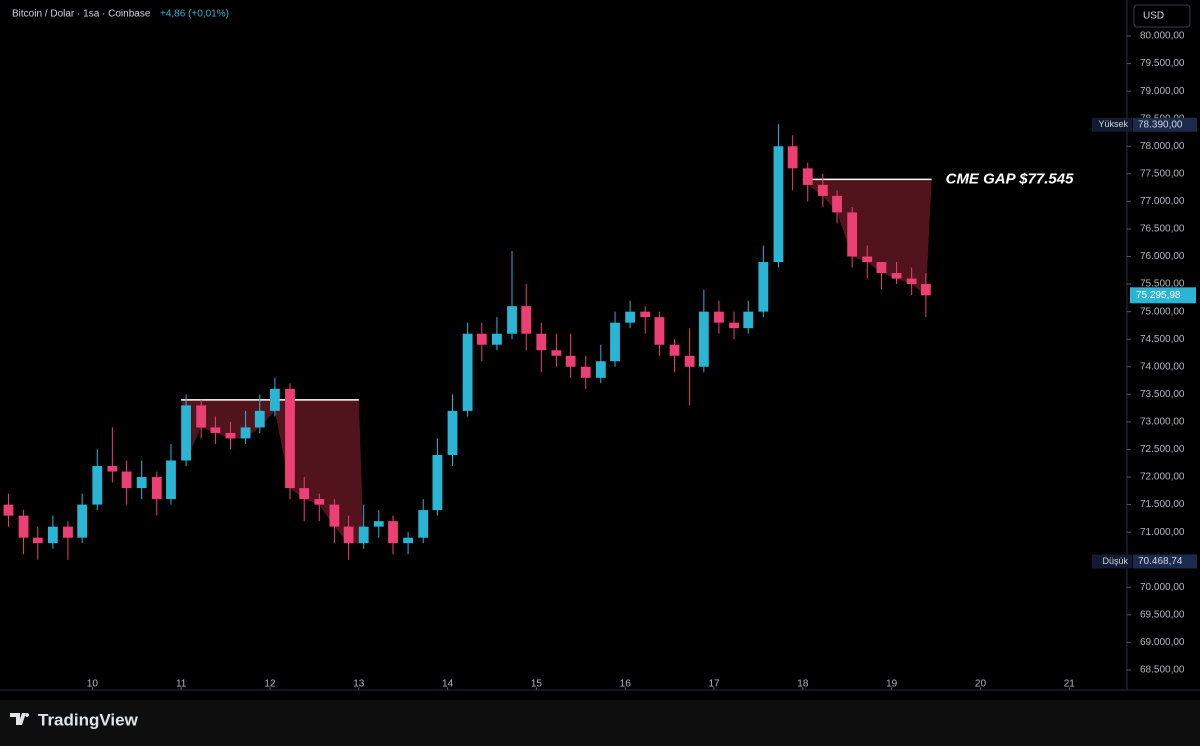 The width and height of the screenshot is (1200, 746). Describe the element at coordinates (1162, 449) in the screenshot. I see `y-tick-label: 72.500,00` at that location.